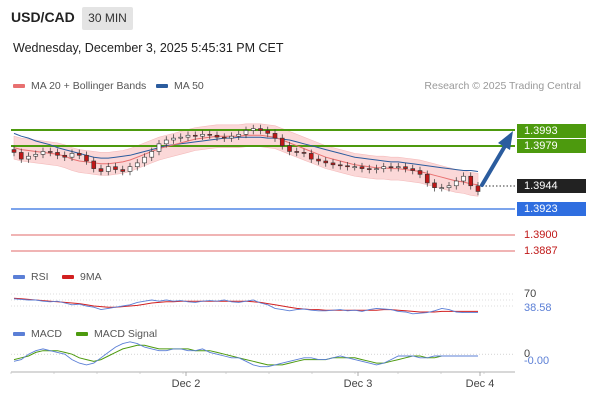  I want to click on rsi-value-label: 38.58, so click(538, 308).